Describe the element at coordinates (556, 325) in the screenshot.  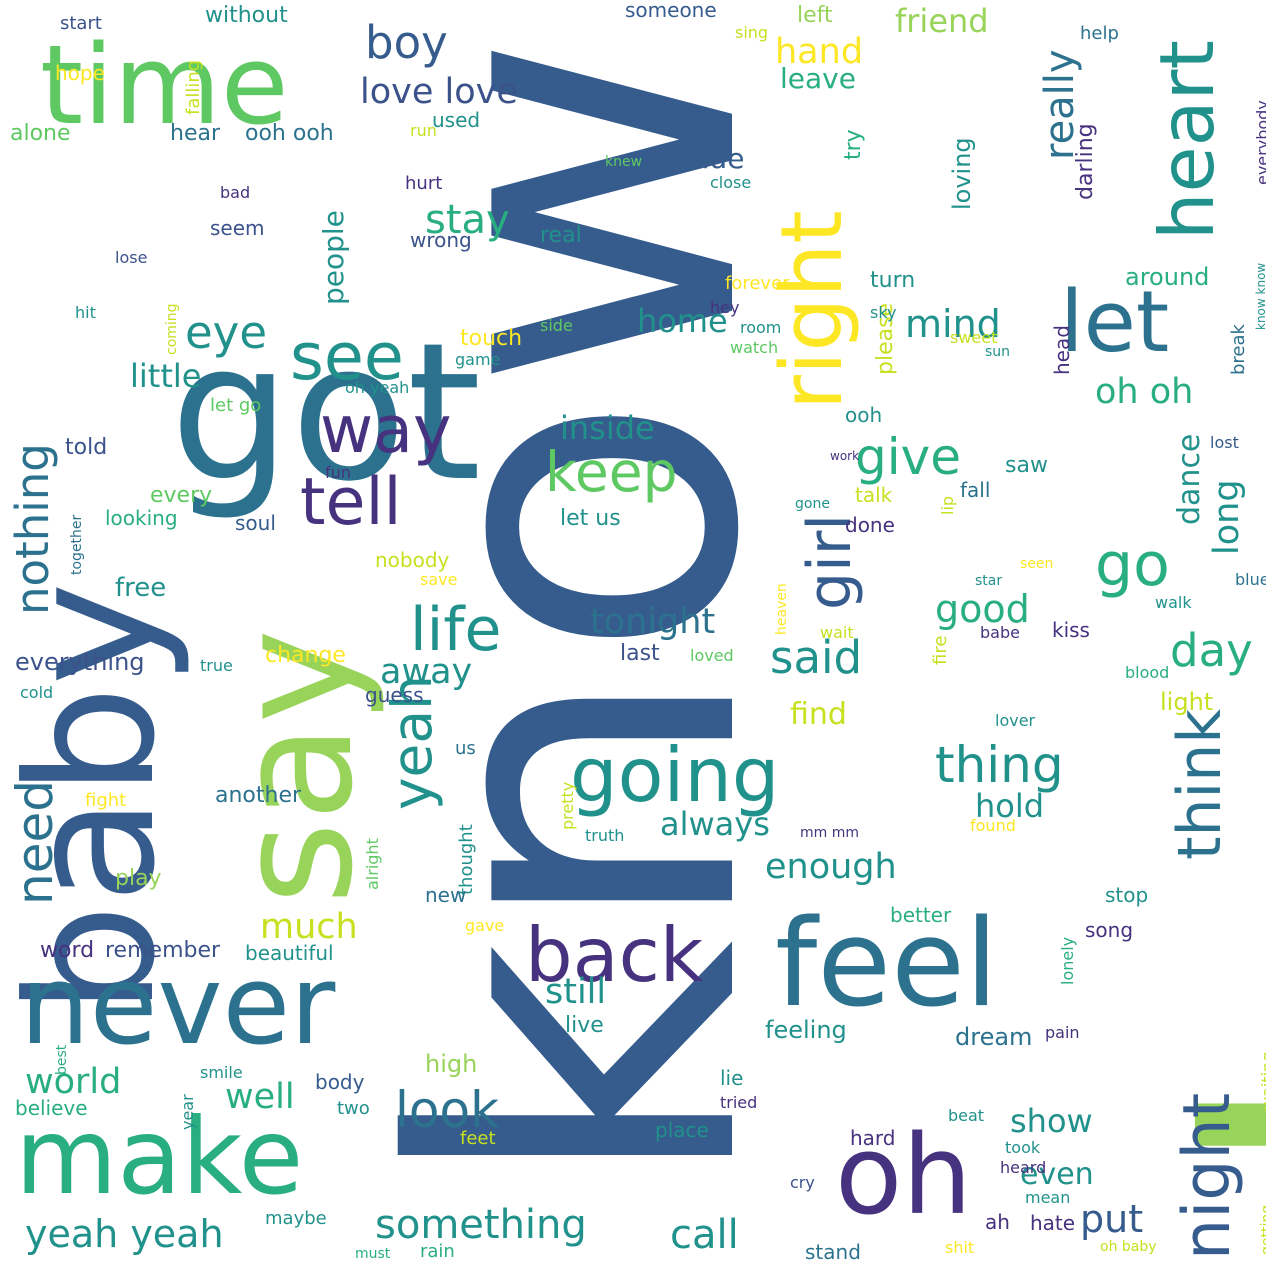
I see `word-side: side` at that location.